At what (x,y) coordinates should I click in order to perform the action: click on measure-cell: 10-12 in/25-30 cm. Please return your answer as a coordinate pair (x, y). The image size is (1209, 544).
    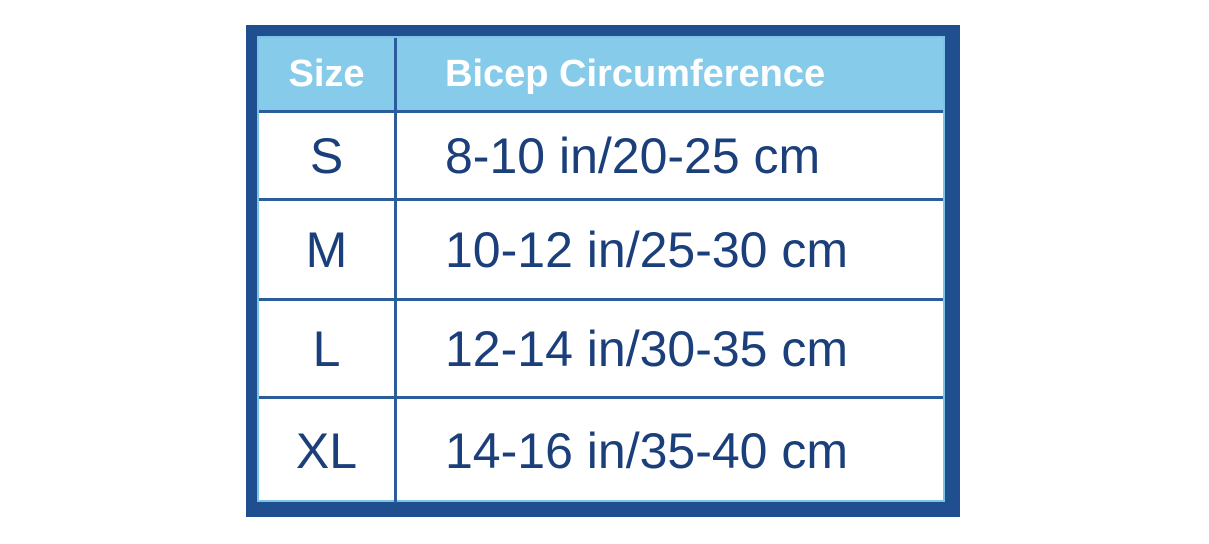
    Looking at the image, I should click on (647, 249).